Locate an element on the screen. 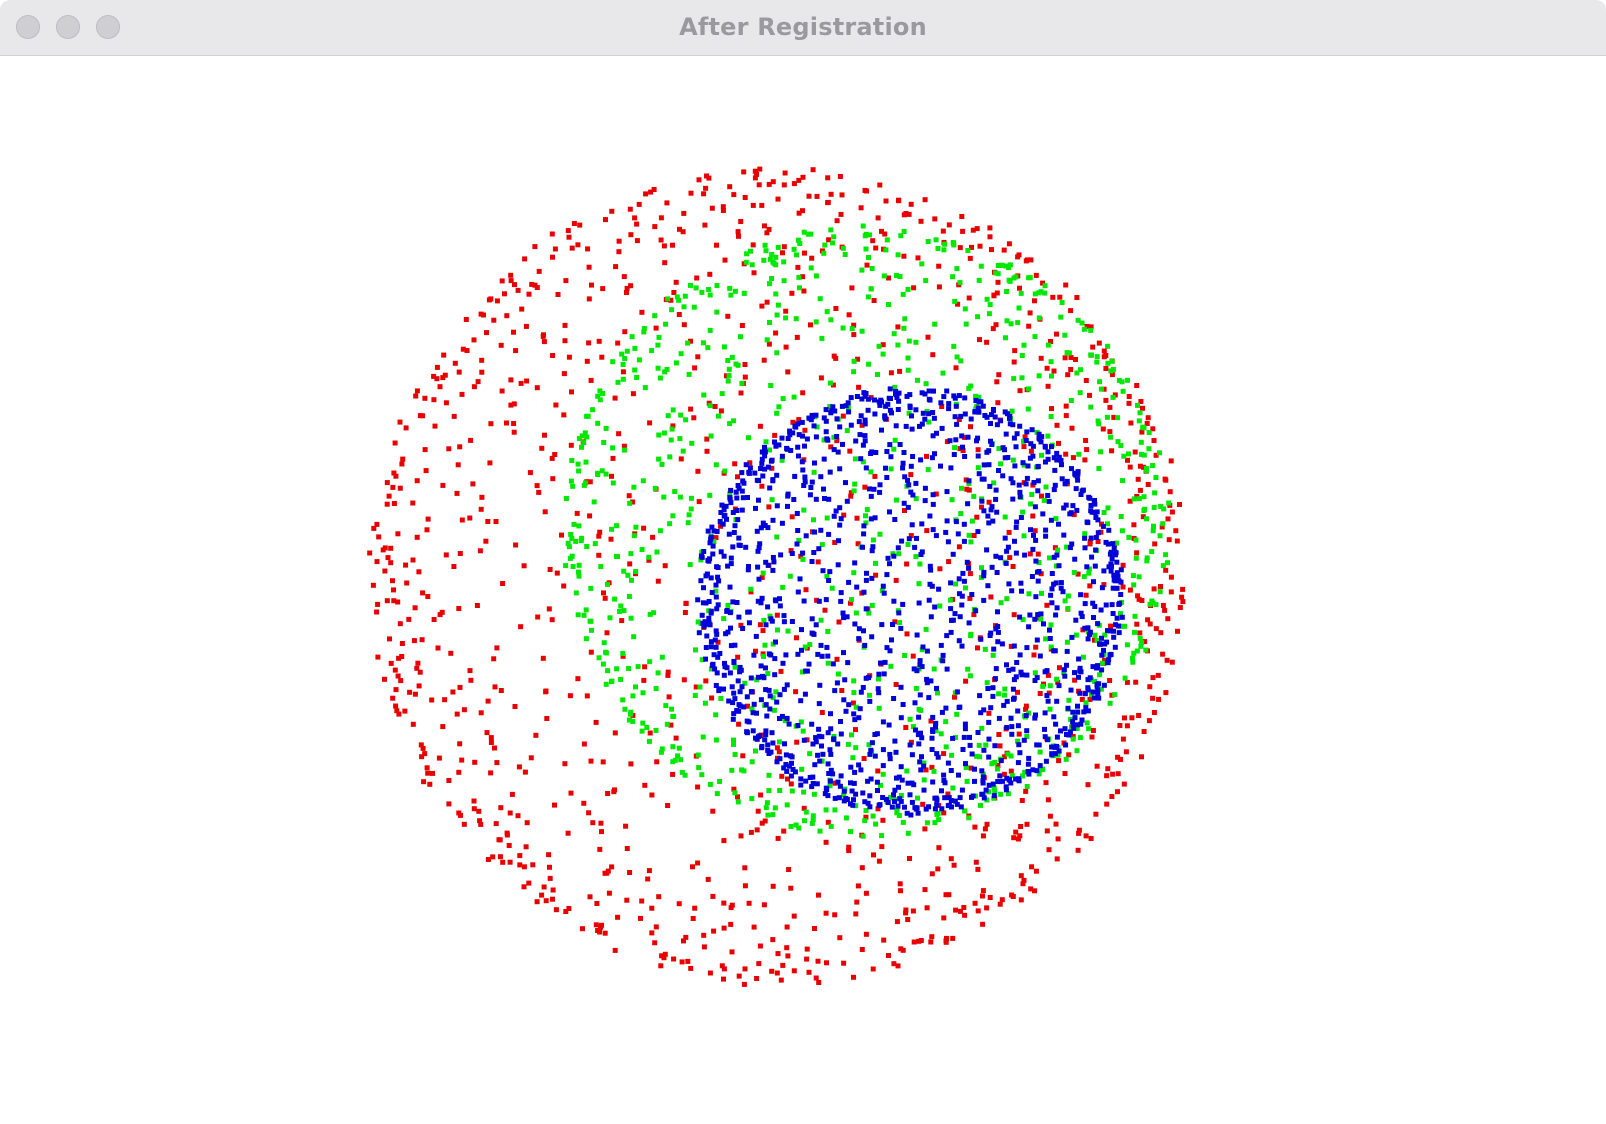  zoom-button is located at coordinates (108, 27).